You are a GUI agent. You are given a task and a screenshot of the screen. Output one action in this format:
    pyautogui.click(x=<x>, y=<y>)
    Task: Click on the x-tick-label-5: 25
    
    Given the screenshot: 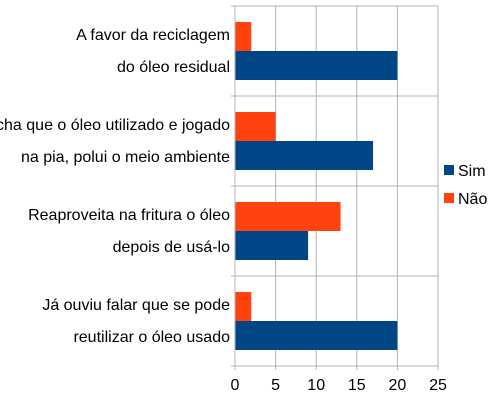 What is the action you would take?
    pyautogui.click(x=438, y=385)
    